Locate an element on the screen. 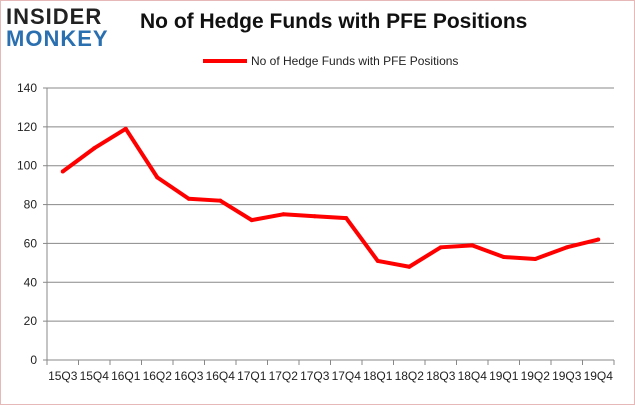 This screenshot has height=405, width=635. legend-swatch is located at coordinates (225, 61).